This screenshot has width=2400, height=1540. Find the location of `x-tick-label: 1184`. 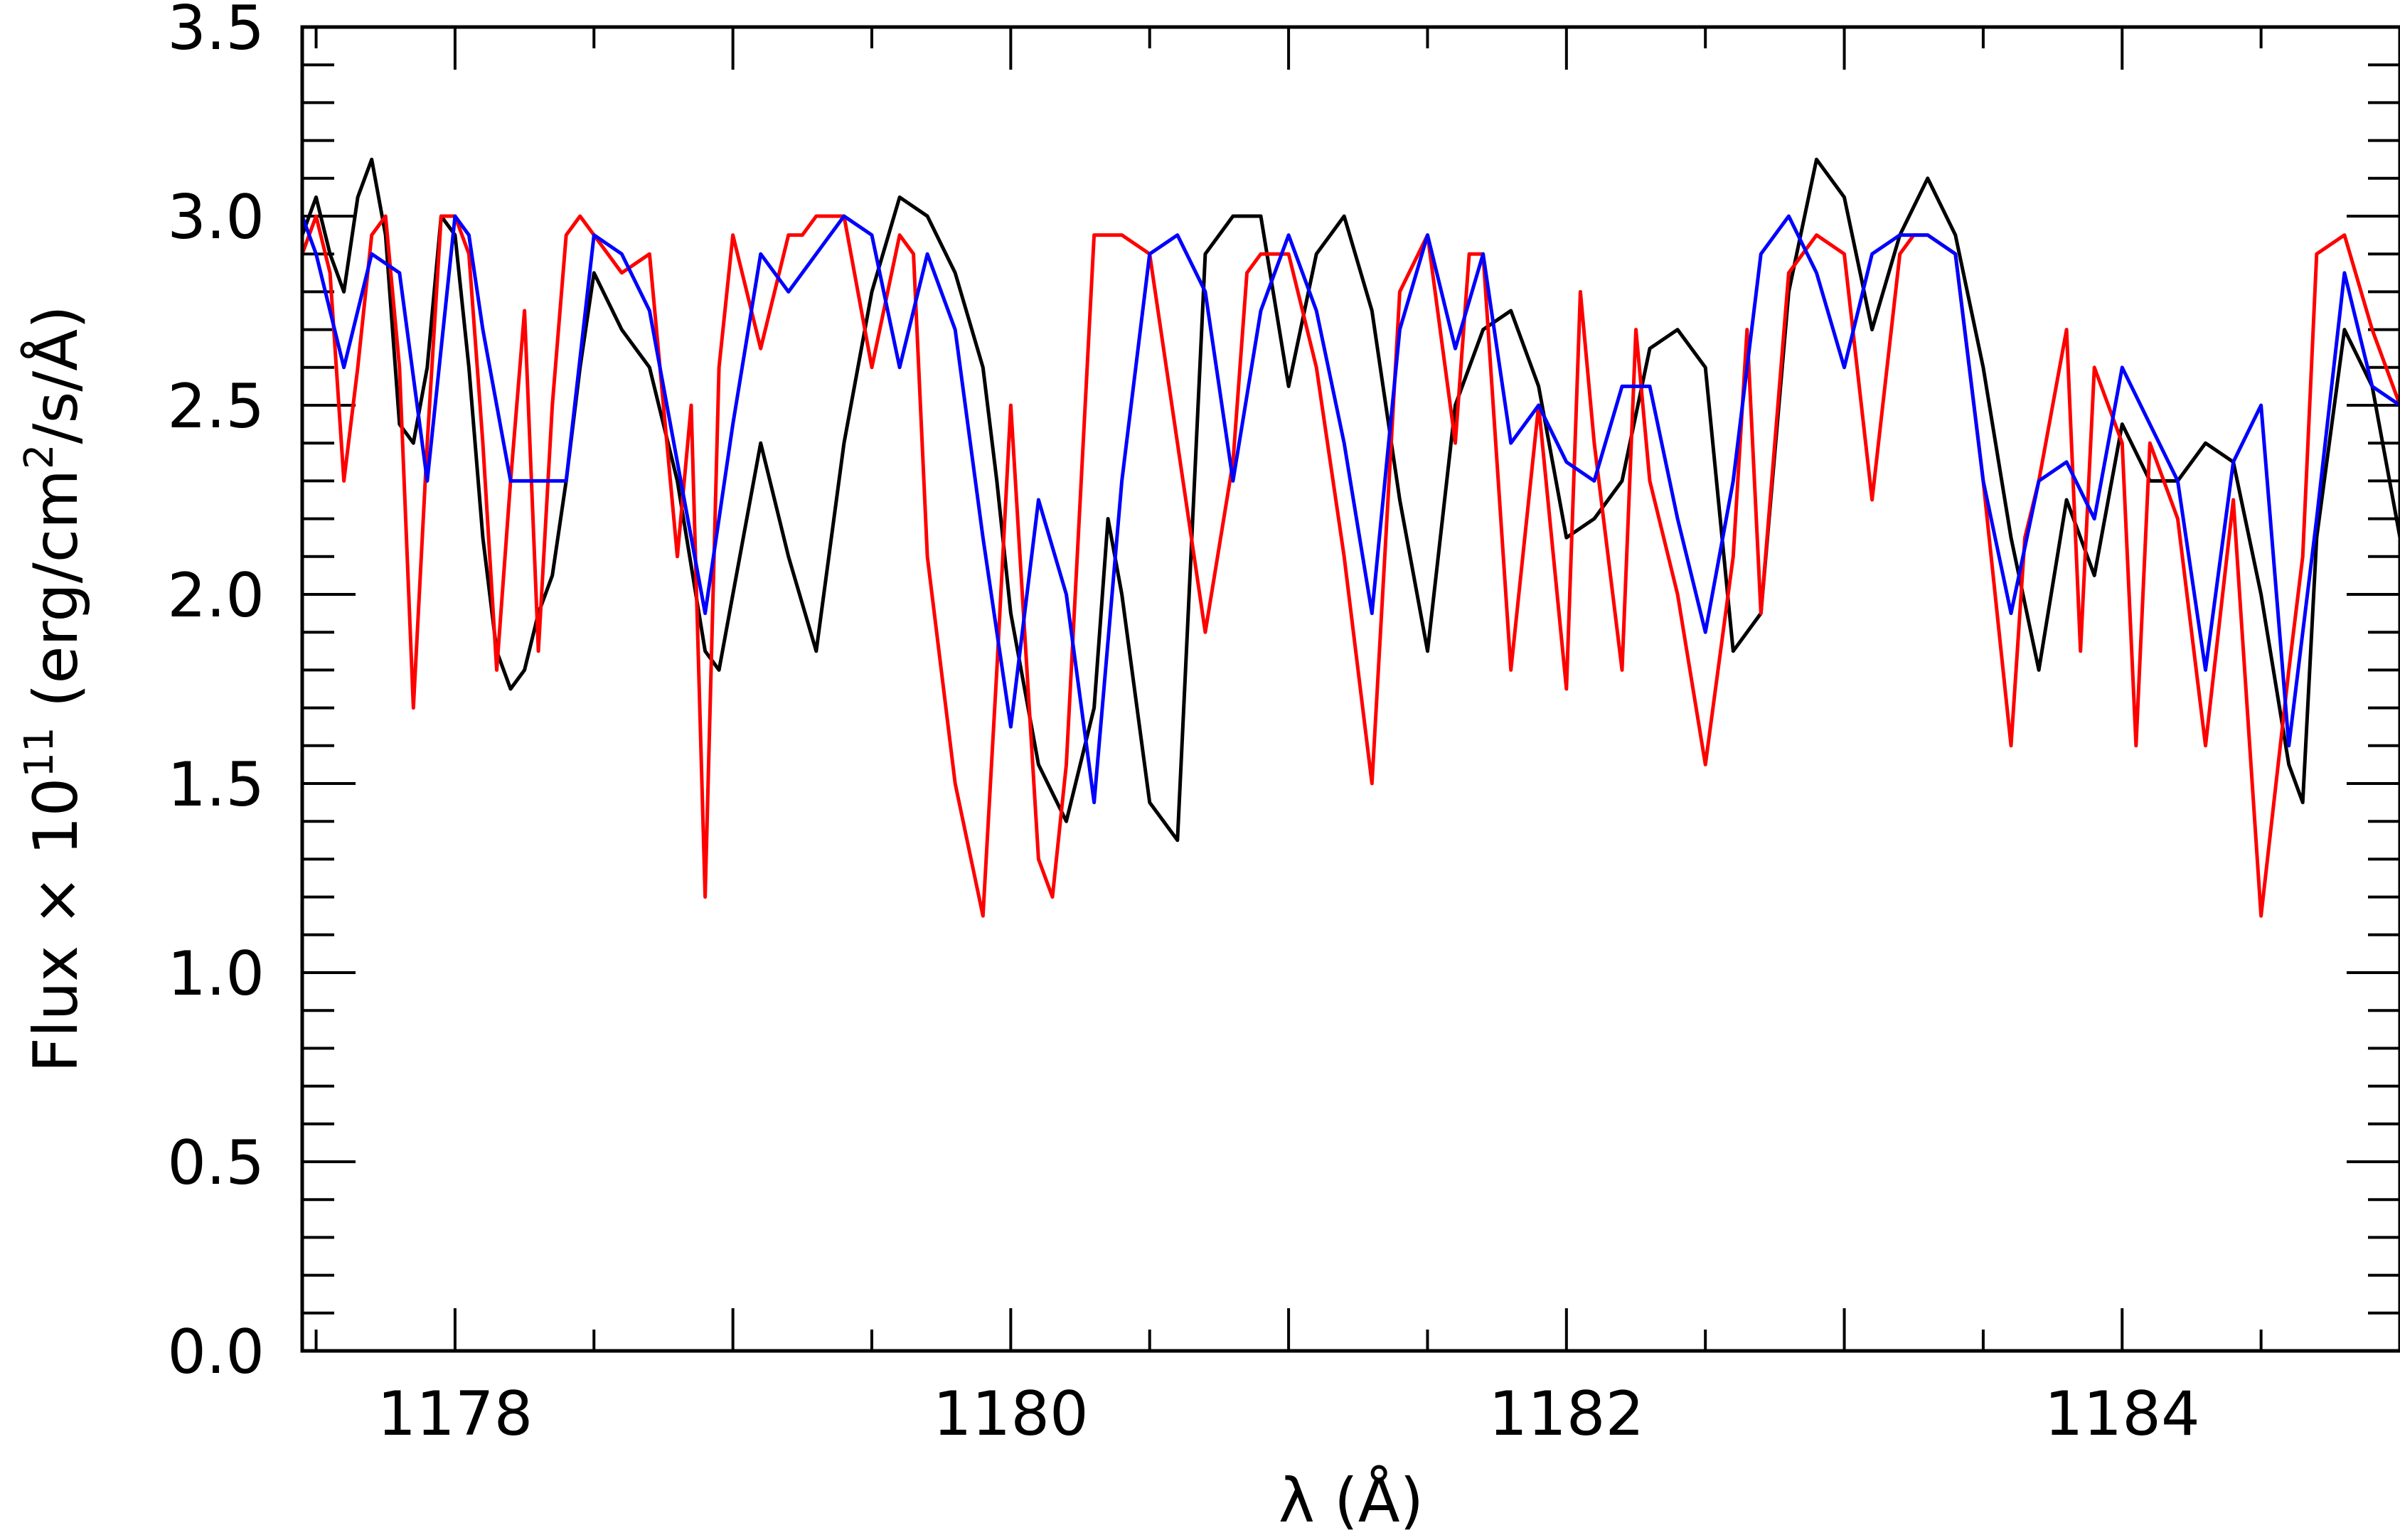

x-tick-label: 1184 is located at coordinates (2122, 1414).